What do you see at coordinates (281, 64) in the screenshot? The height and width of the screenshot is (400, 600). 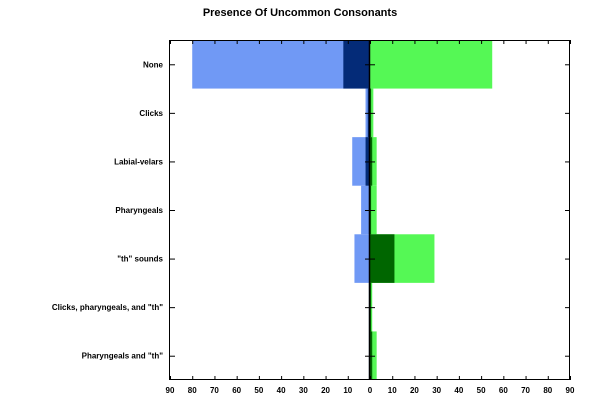 I see `bar-left-0-none` at bounding box center [281, 64].